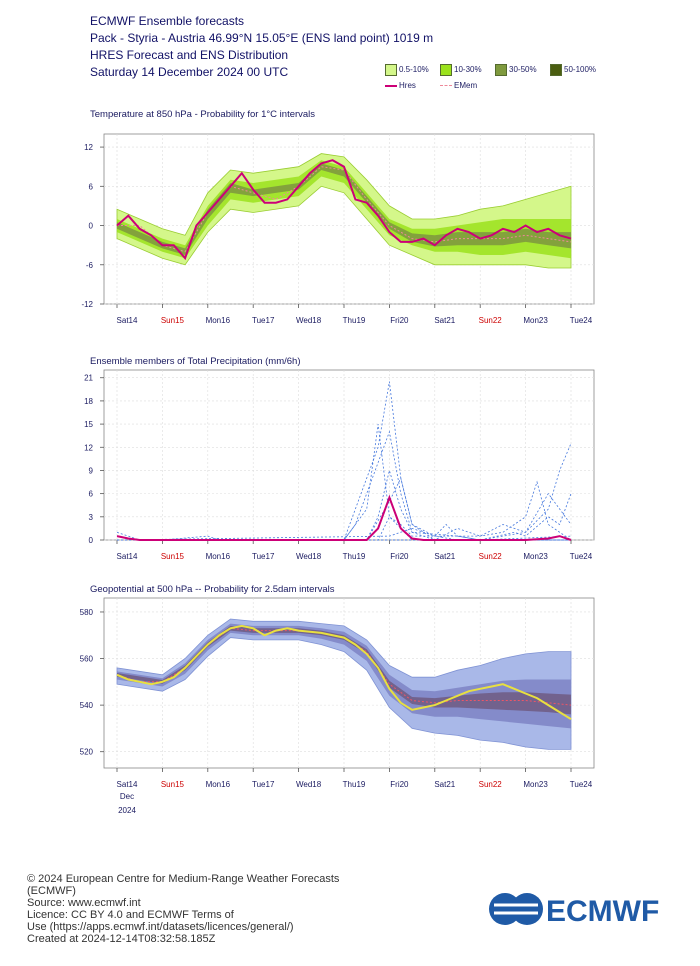 The height and width of the screenshot is (966, 700). Describe the element at coordinates (580, 70) in the screenshot. I see `legend-label-3: 50-100%` at that location.